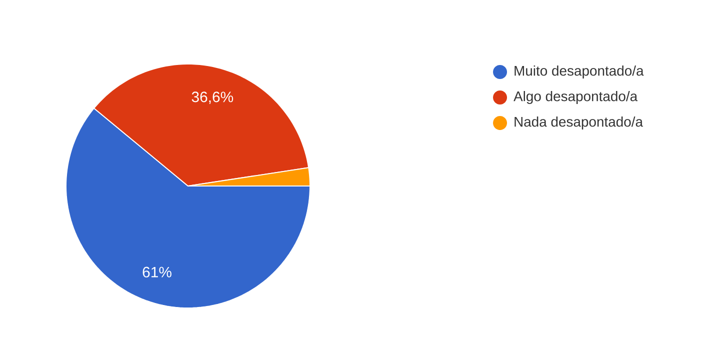 This screenshot has width=728, height=340. Describe the element at coordinates (576, 97) in the screenshot. I see `legend-label: Algo desapontado/a` at that location.